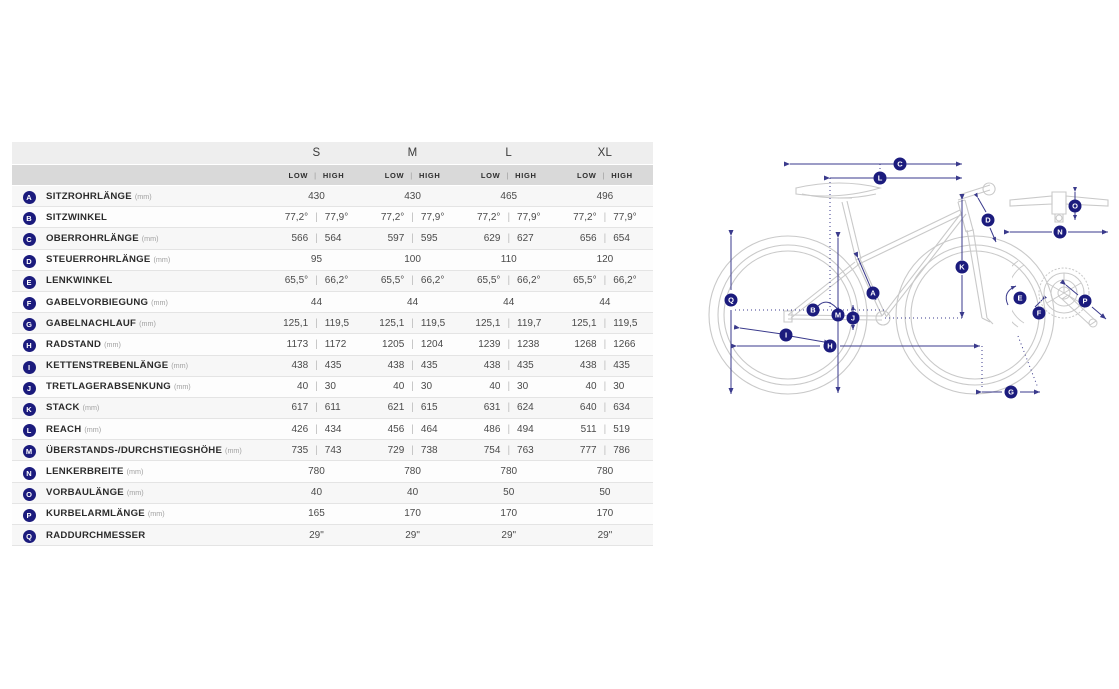 The image size is (1119, 689). What do you see at coordinates (508, 493) in the screenshot?
I see `value-cell: 50` at bounding box center [508, 493].